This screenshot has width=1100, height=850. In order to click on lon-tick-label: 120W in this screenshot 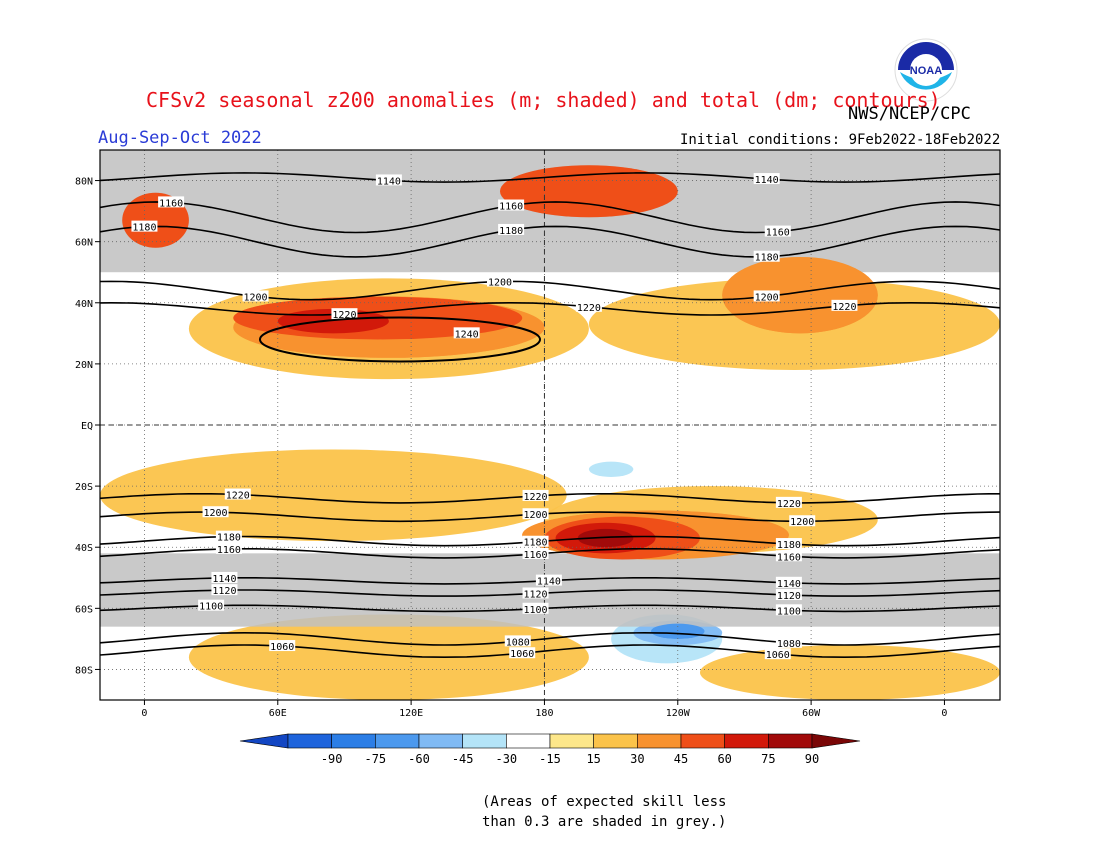, I will do `click(678, 713)`.